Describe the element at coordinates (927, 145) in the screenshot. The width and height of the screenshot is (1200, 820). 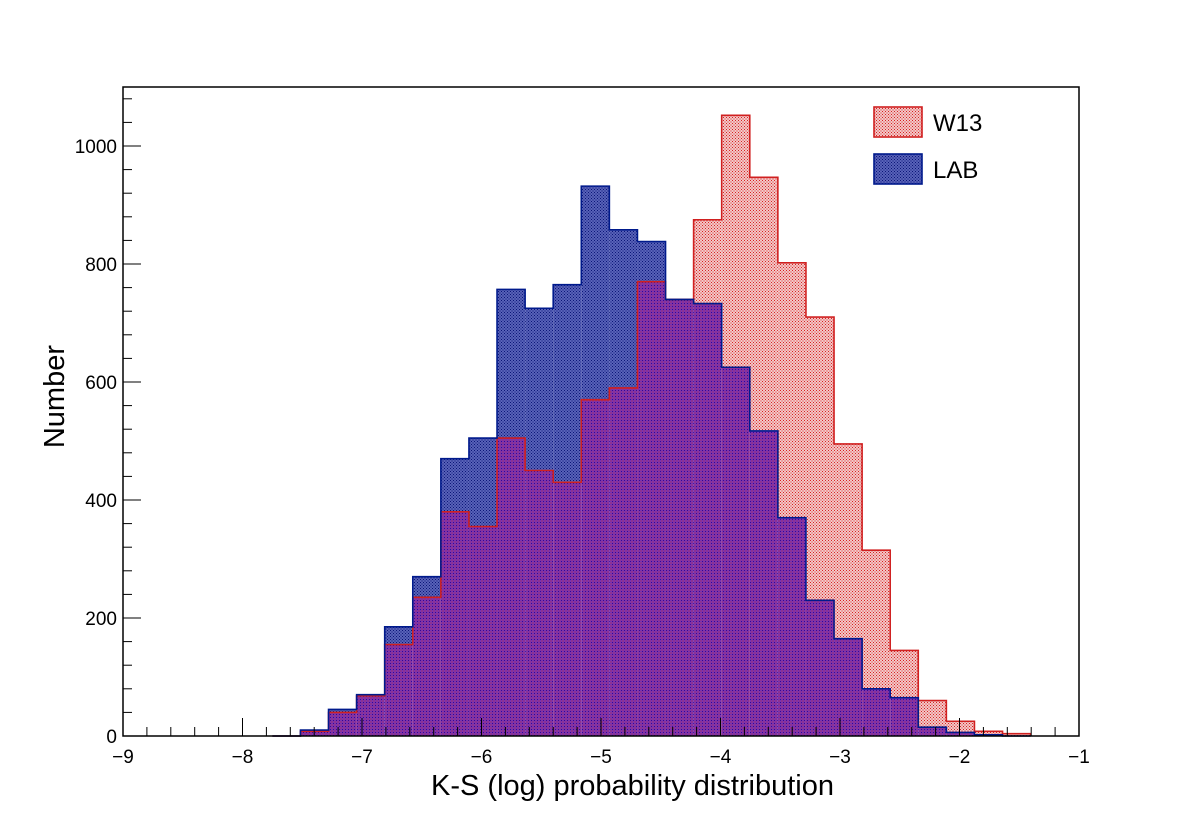
I see `legend: W13 LAB` at that location.